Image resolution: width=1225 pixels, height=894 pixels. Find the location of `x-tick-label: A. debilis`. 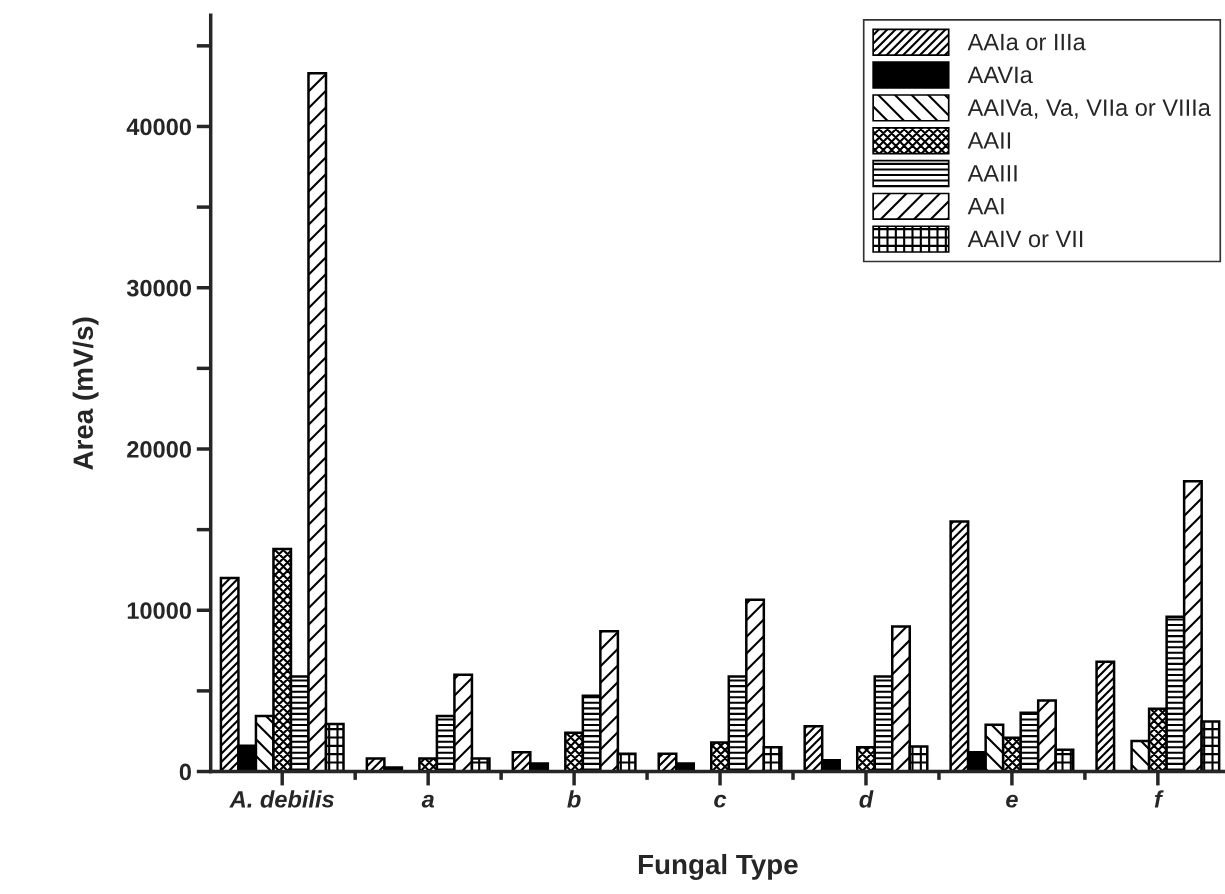

x-tick-label: A. debilis is located at coordinates (281, 799).